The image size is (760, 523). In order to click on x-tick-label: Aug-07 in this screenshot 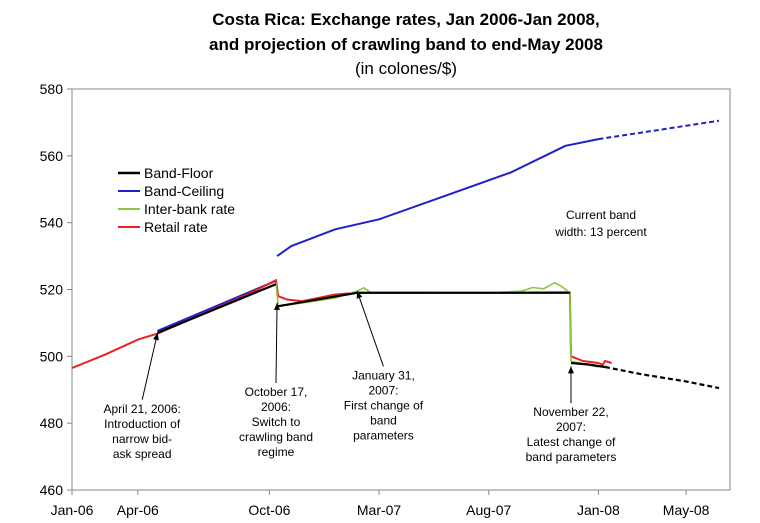, I will do `click(488, 510)`.